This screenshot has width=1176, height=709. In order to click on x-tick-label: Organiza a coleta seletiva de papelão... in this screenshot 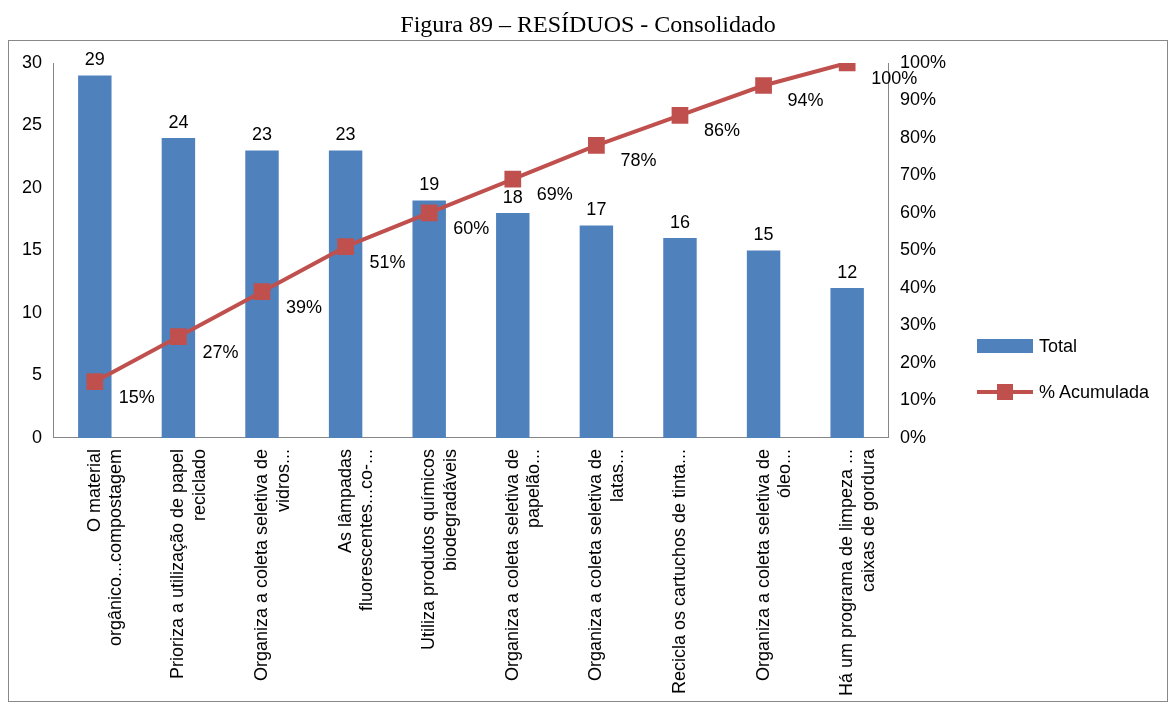, I will do `click(522, 565)`.